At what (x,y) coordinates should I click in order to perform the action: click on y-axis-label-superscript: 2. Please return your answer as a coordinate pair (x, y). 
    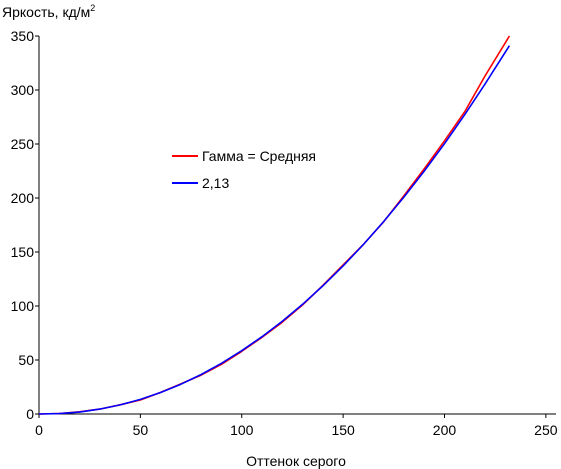
    Looking at the image, I should click on (92, 8).